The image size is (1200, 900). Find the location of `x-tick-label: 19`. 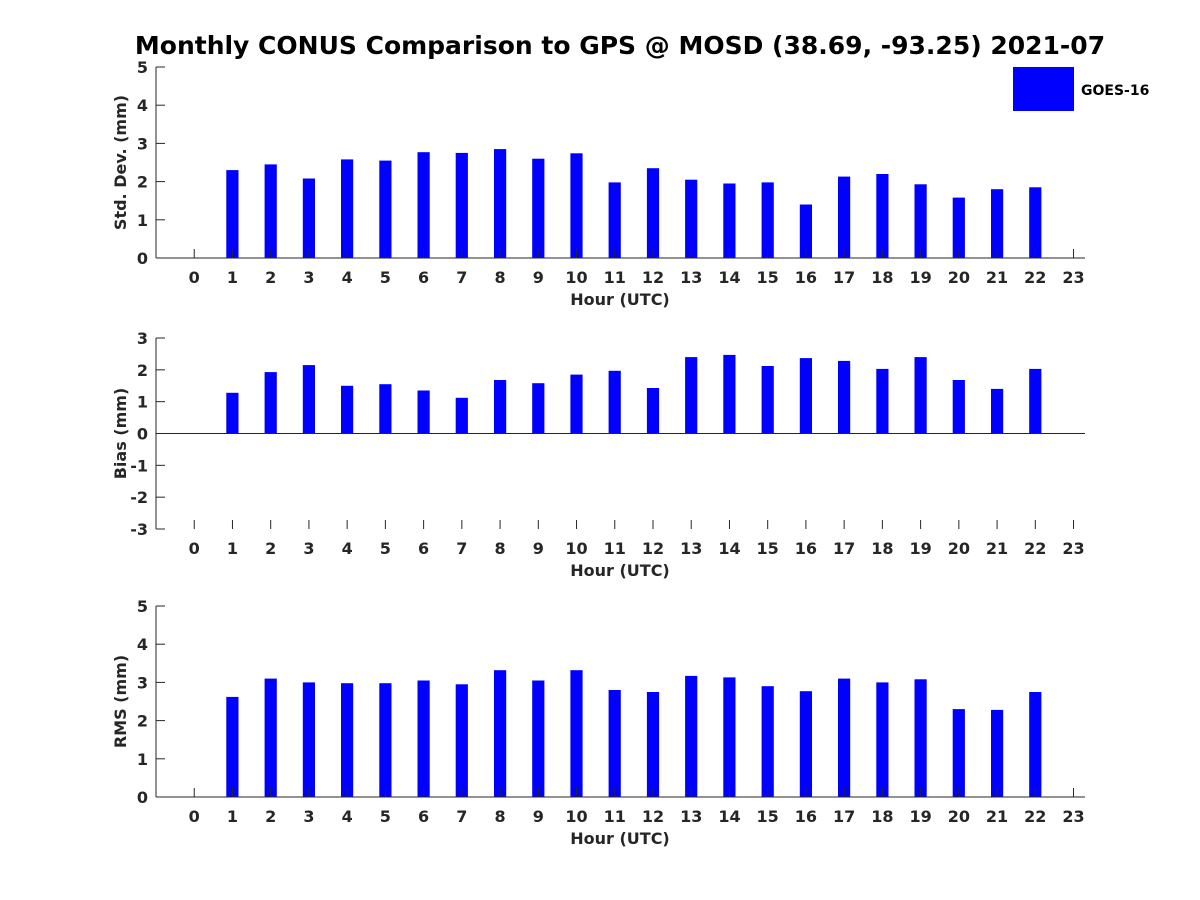

x-tick-label: 19 is located at coordinates (920, 816).